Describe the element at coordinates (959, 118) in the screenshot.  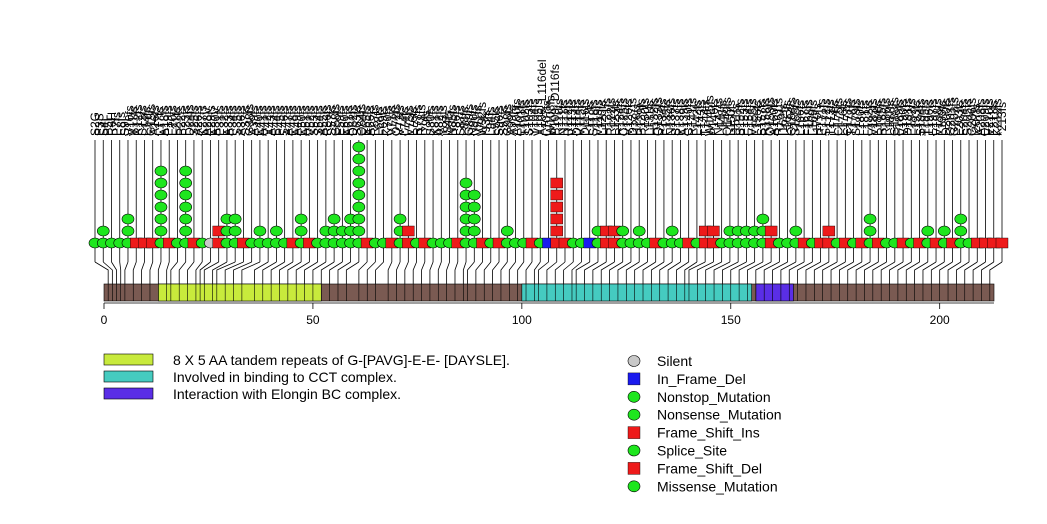
I see `mutation-label: L203fs` at that location.